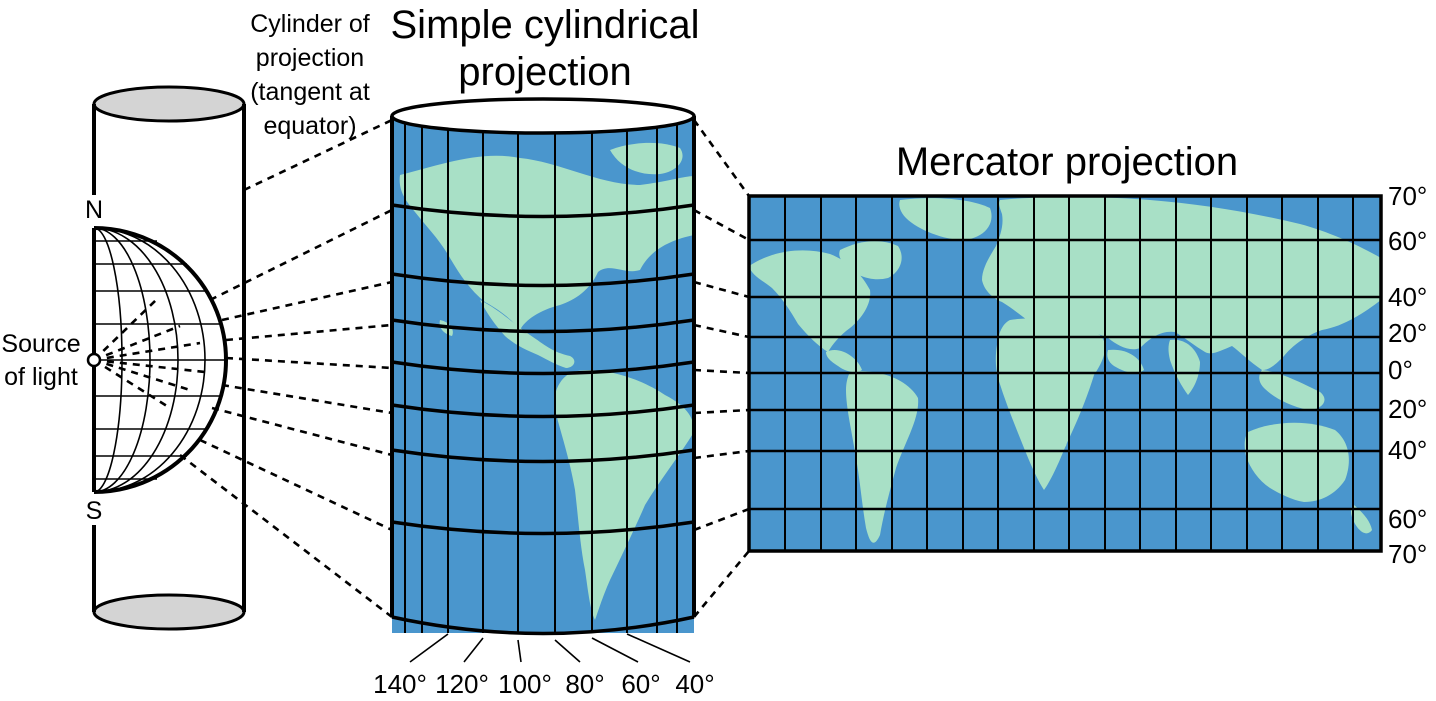 The width and height of the screenshot is (1436, 701). Describe the element at coordinates (149, 354) in the screenshot. I see `light-rays` at that location.